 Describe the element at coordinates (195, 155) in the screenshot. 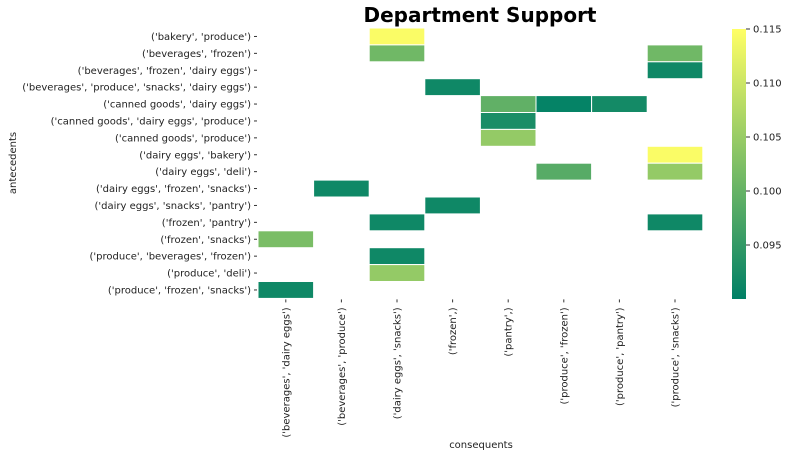

I see `y-tick-label: ('dairy eggs', 'bakery')` at that location.